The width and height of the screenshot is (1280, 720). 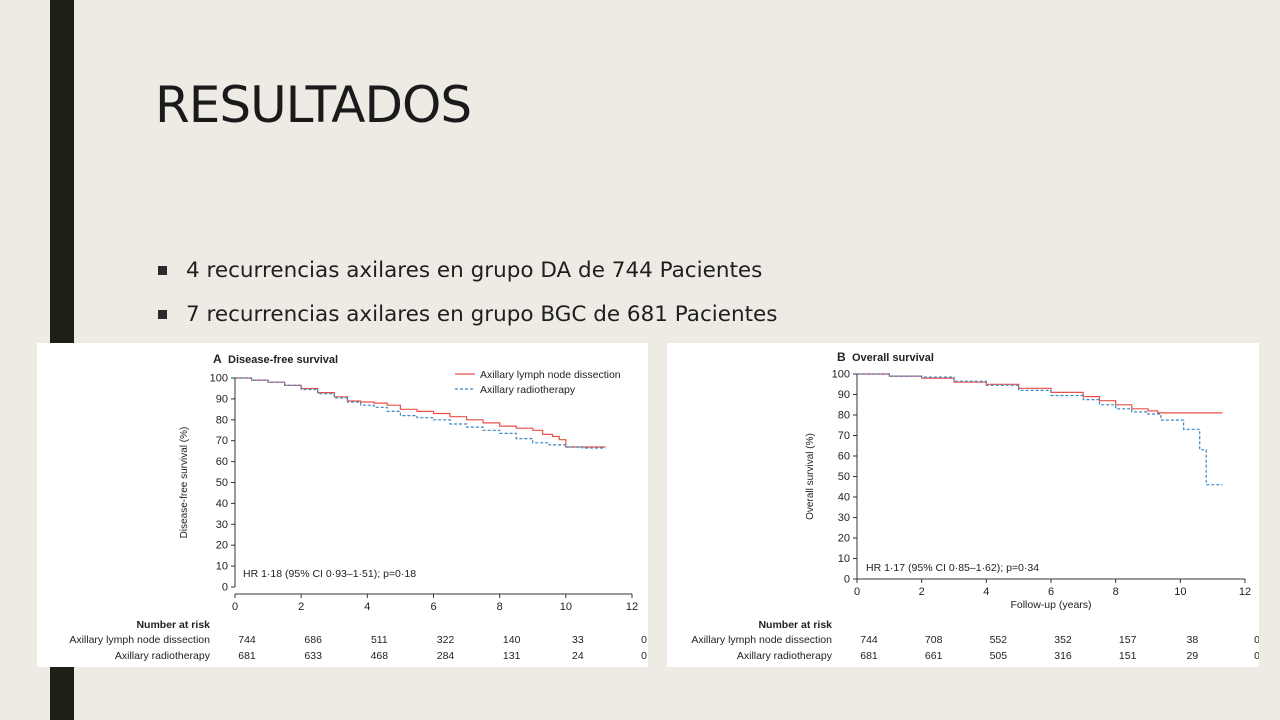 What do you see at coordinates (512, 640) in the screenshot?
I see `risk-value: 140` at bounding box center [512, 640].